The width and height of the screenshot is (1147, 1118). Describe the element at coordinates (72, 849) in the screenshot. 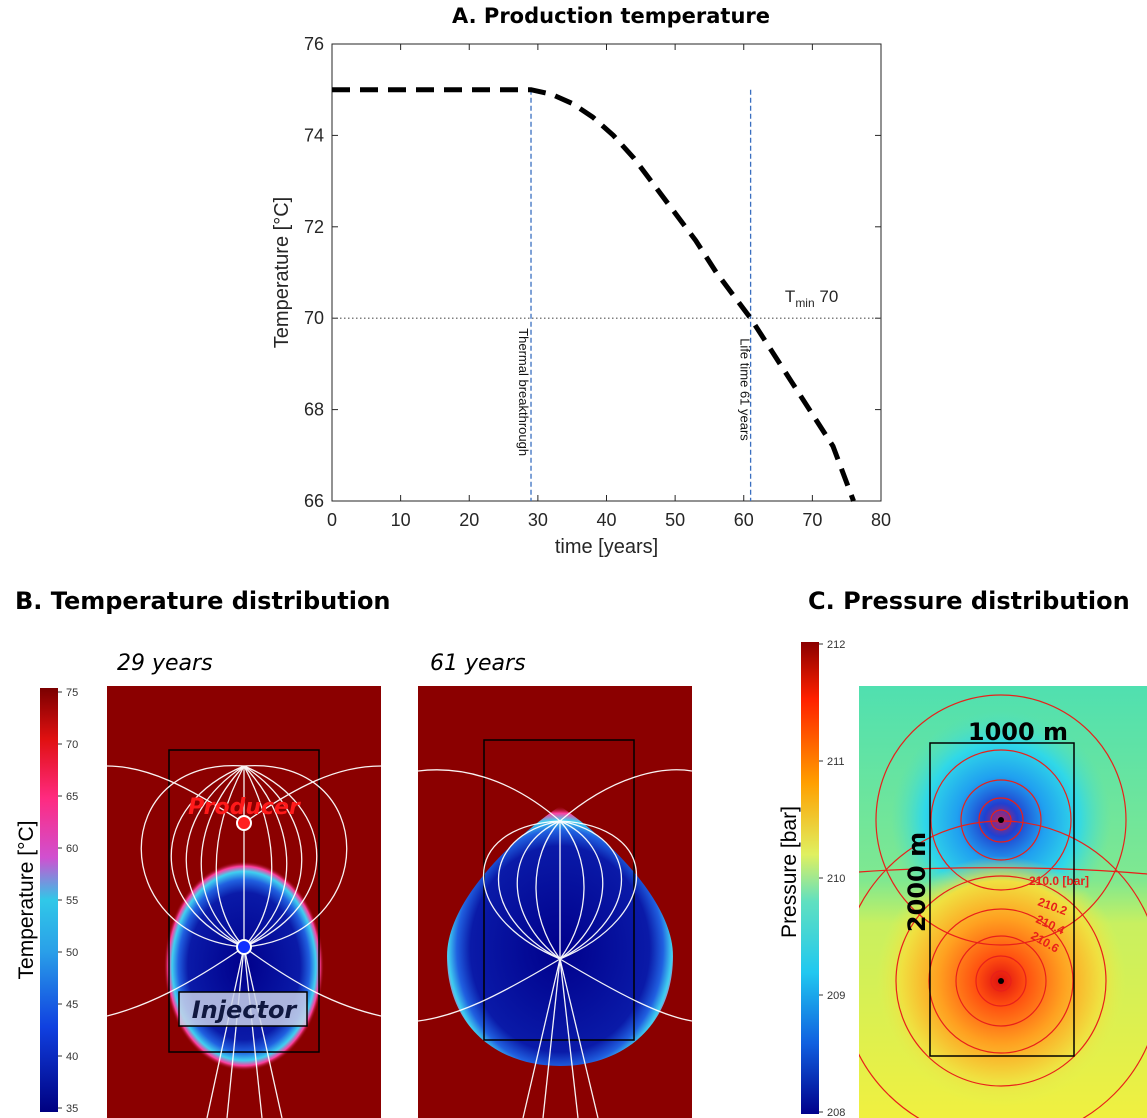

I see `colorbar-tick-label: 60` at that location.